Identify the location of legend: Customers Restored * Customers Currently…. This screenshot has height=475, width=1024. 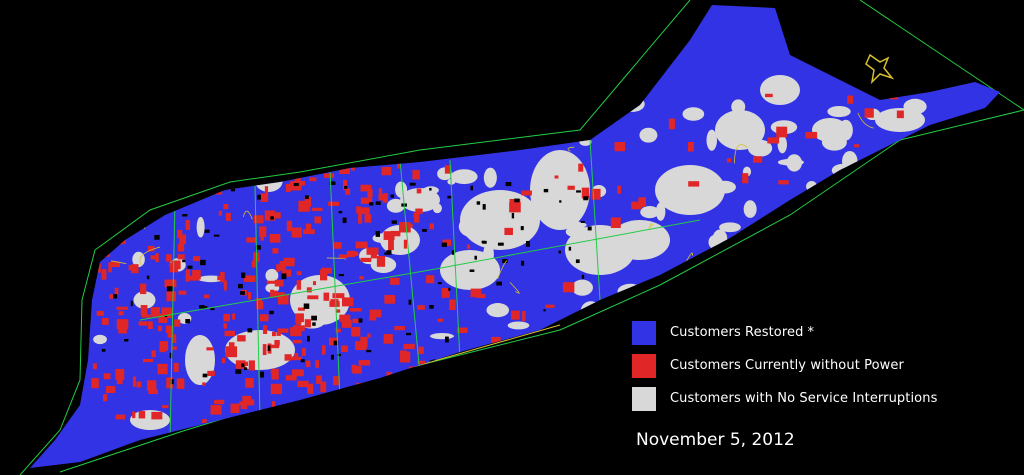
(784, 365).